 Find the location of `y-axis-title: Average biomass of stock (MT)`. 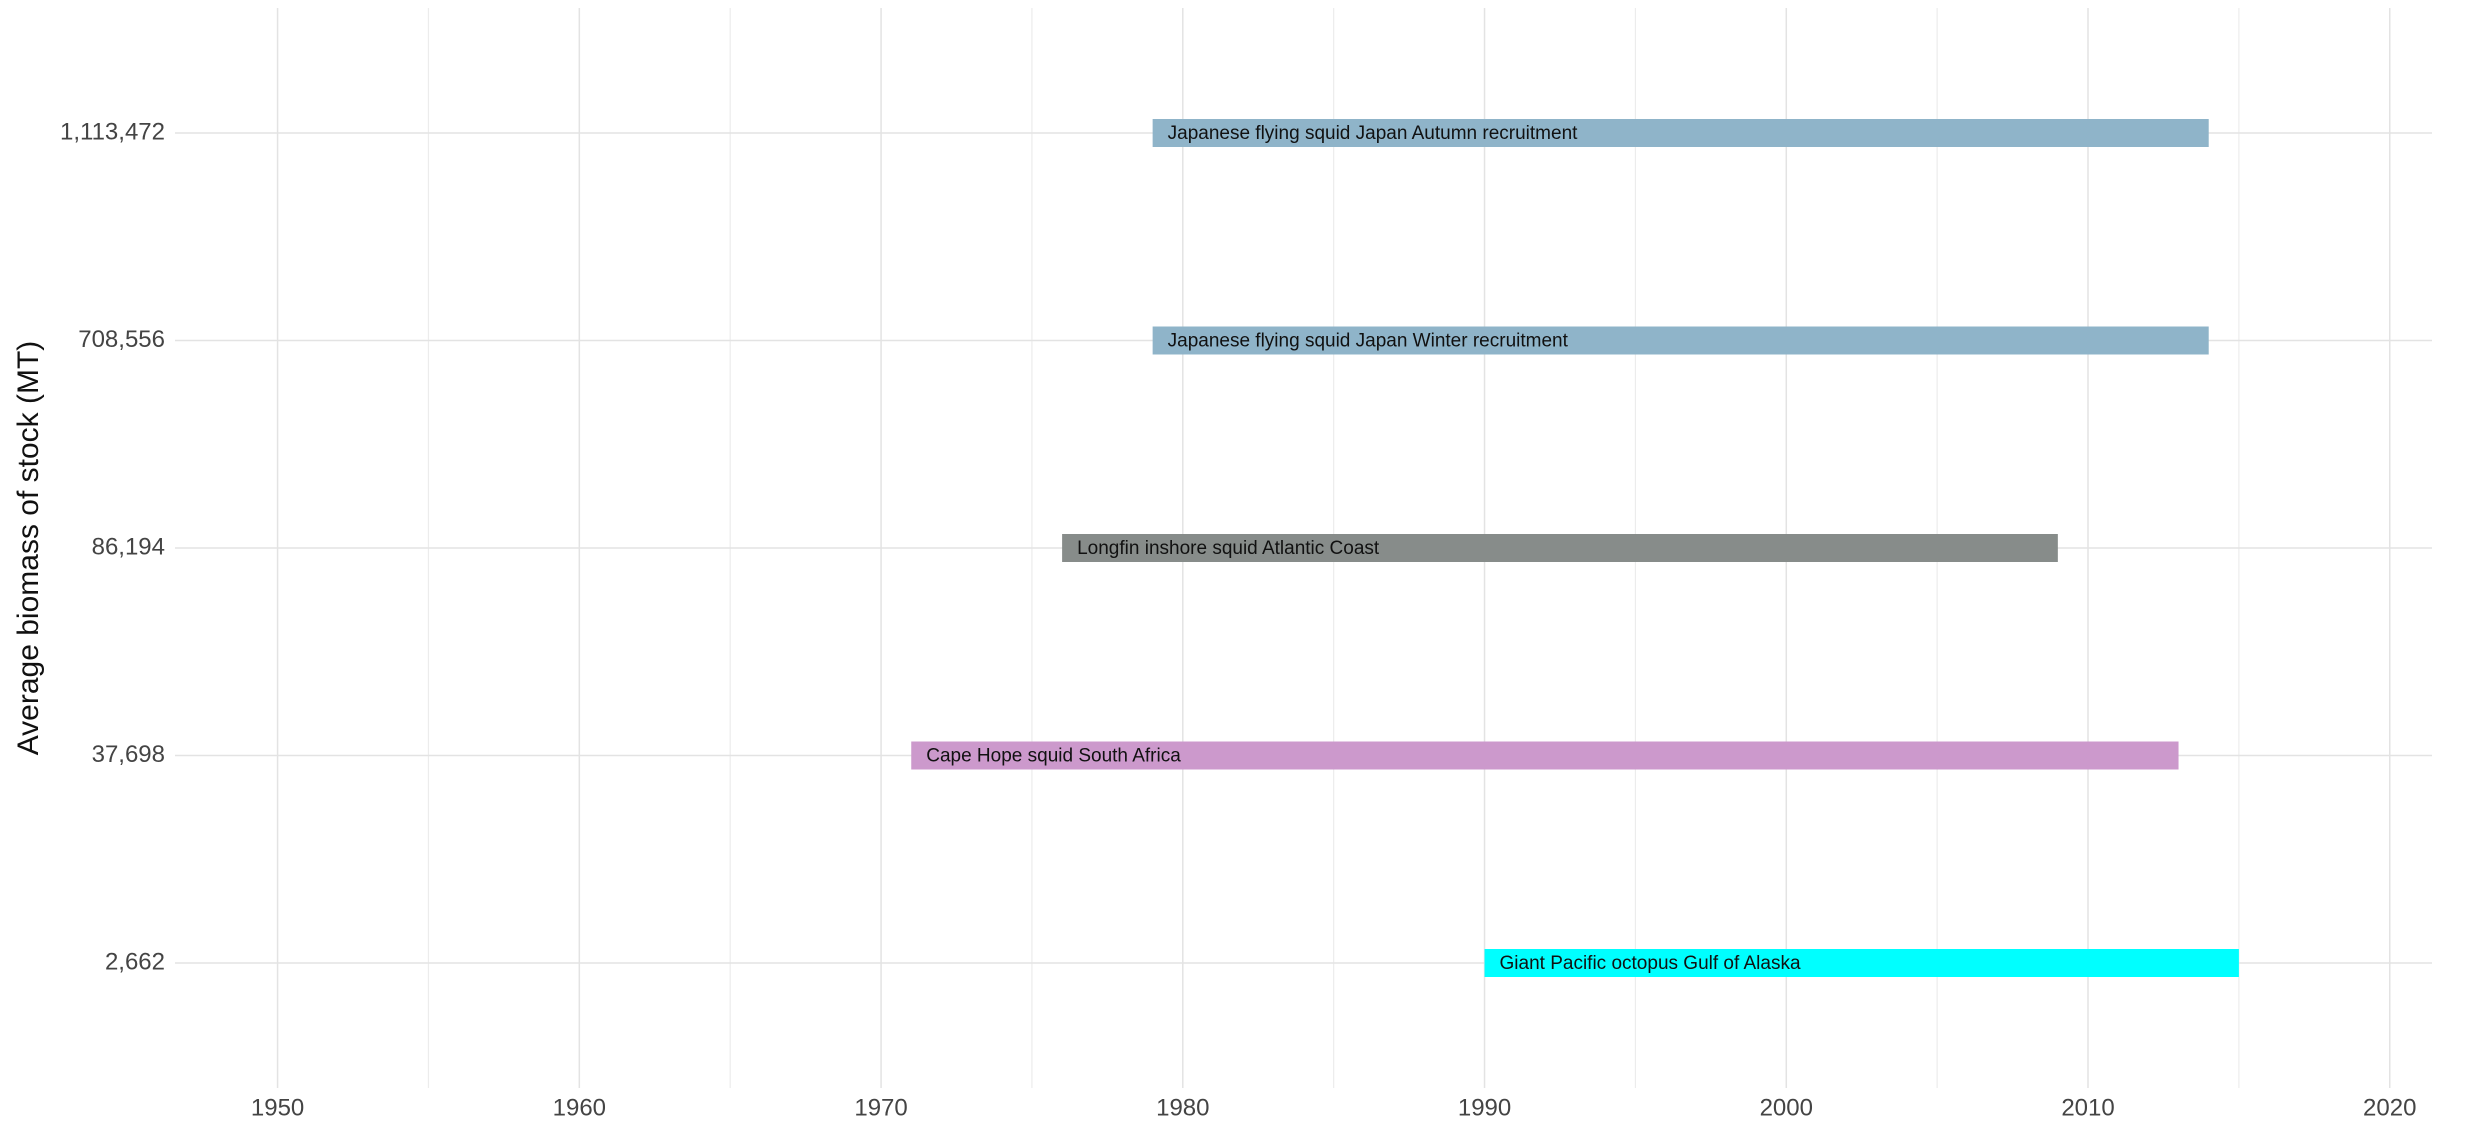

y-axis-title: Average biomass of stock (MT) is located at coordinates (28, 548).